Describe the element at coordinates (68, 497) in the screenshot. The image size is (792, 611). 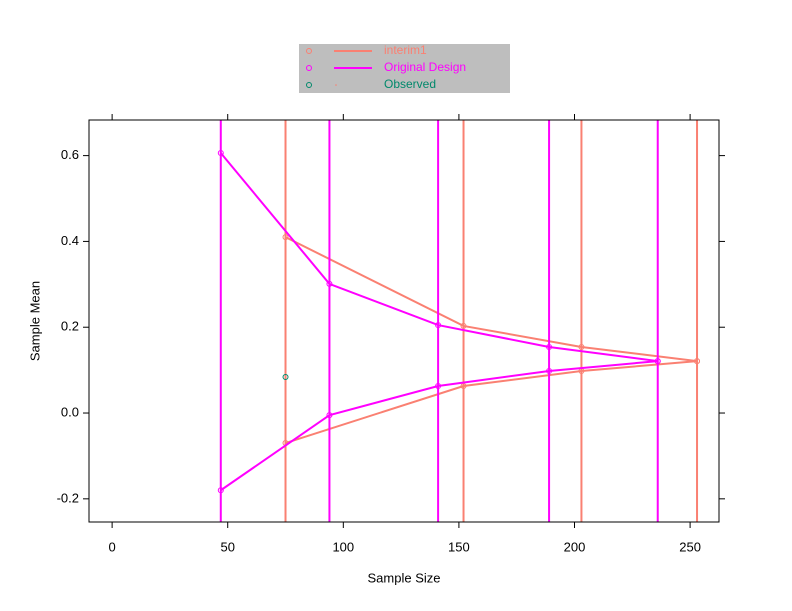
I see `y-tick-label: -0.2` at that location.